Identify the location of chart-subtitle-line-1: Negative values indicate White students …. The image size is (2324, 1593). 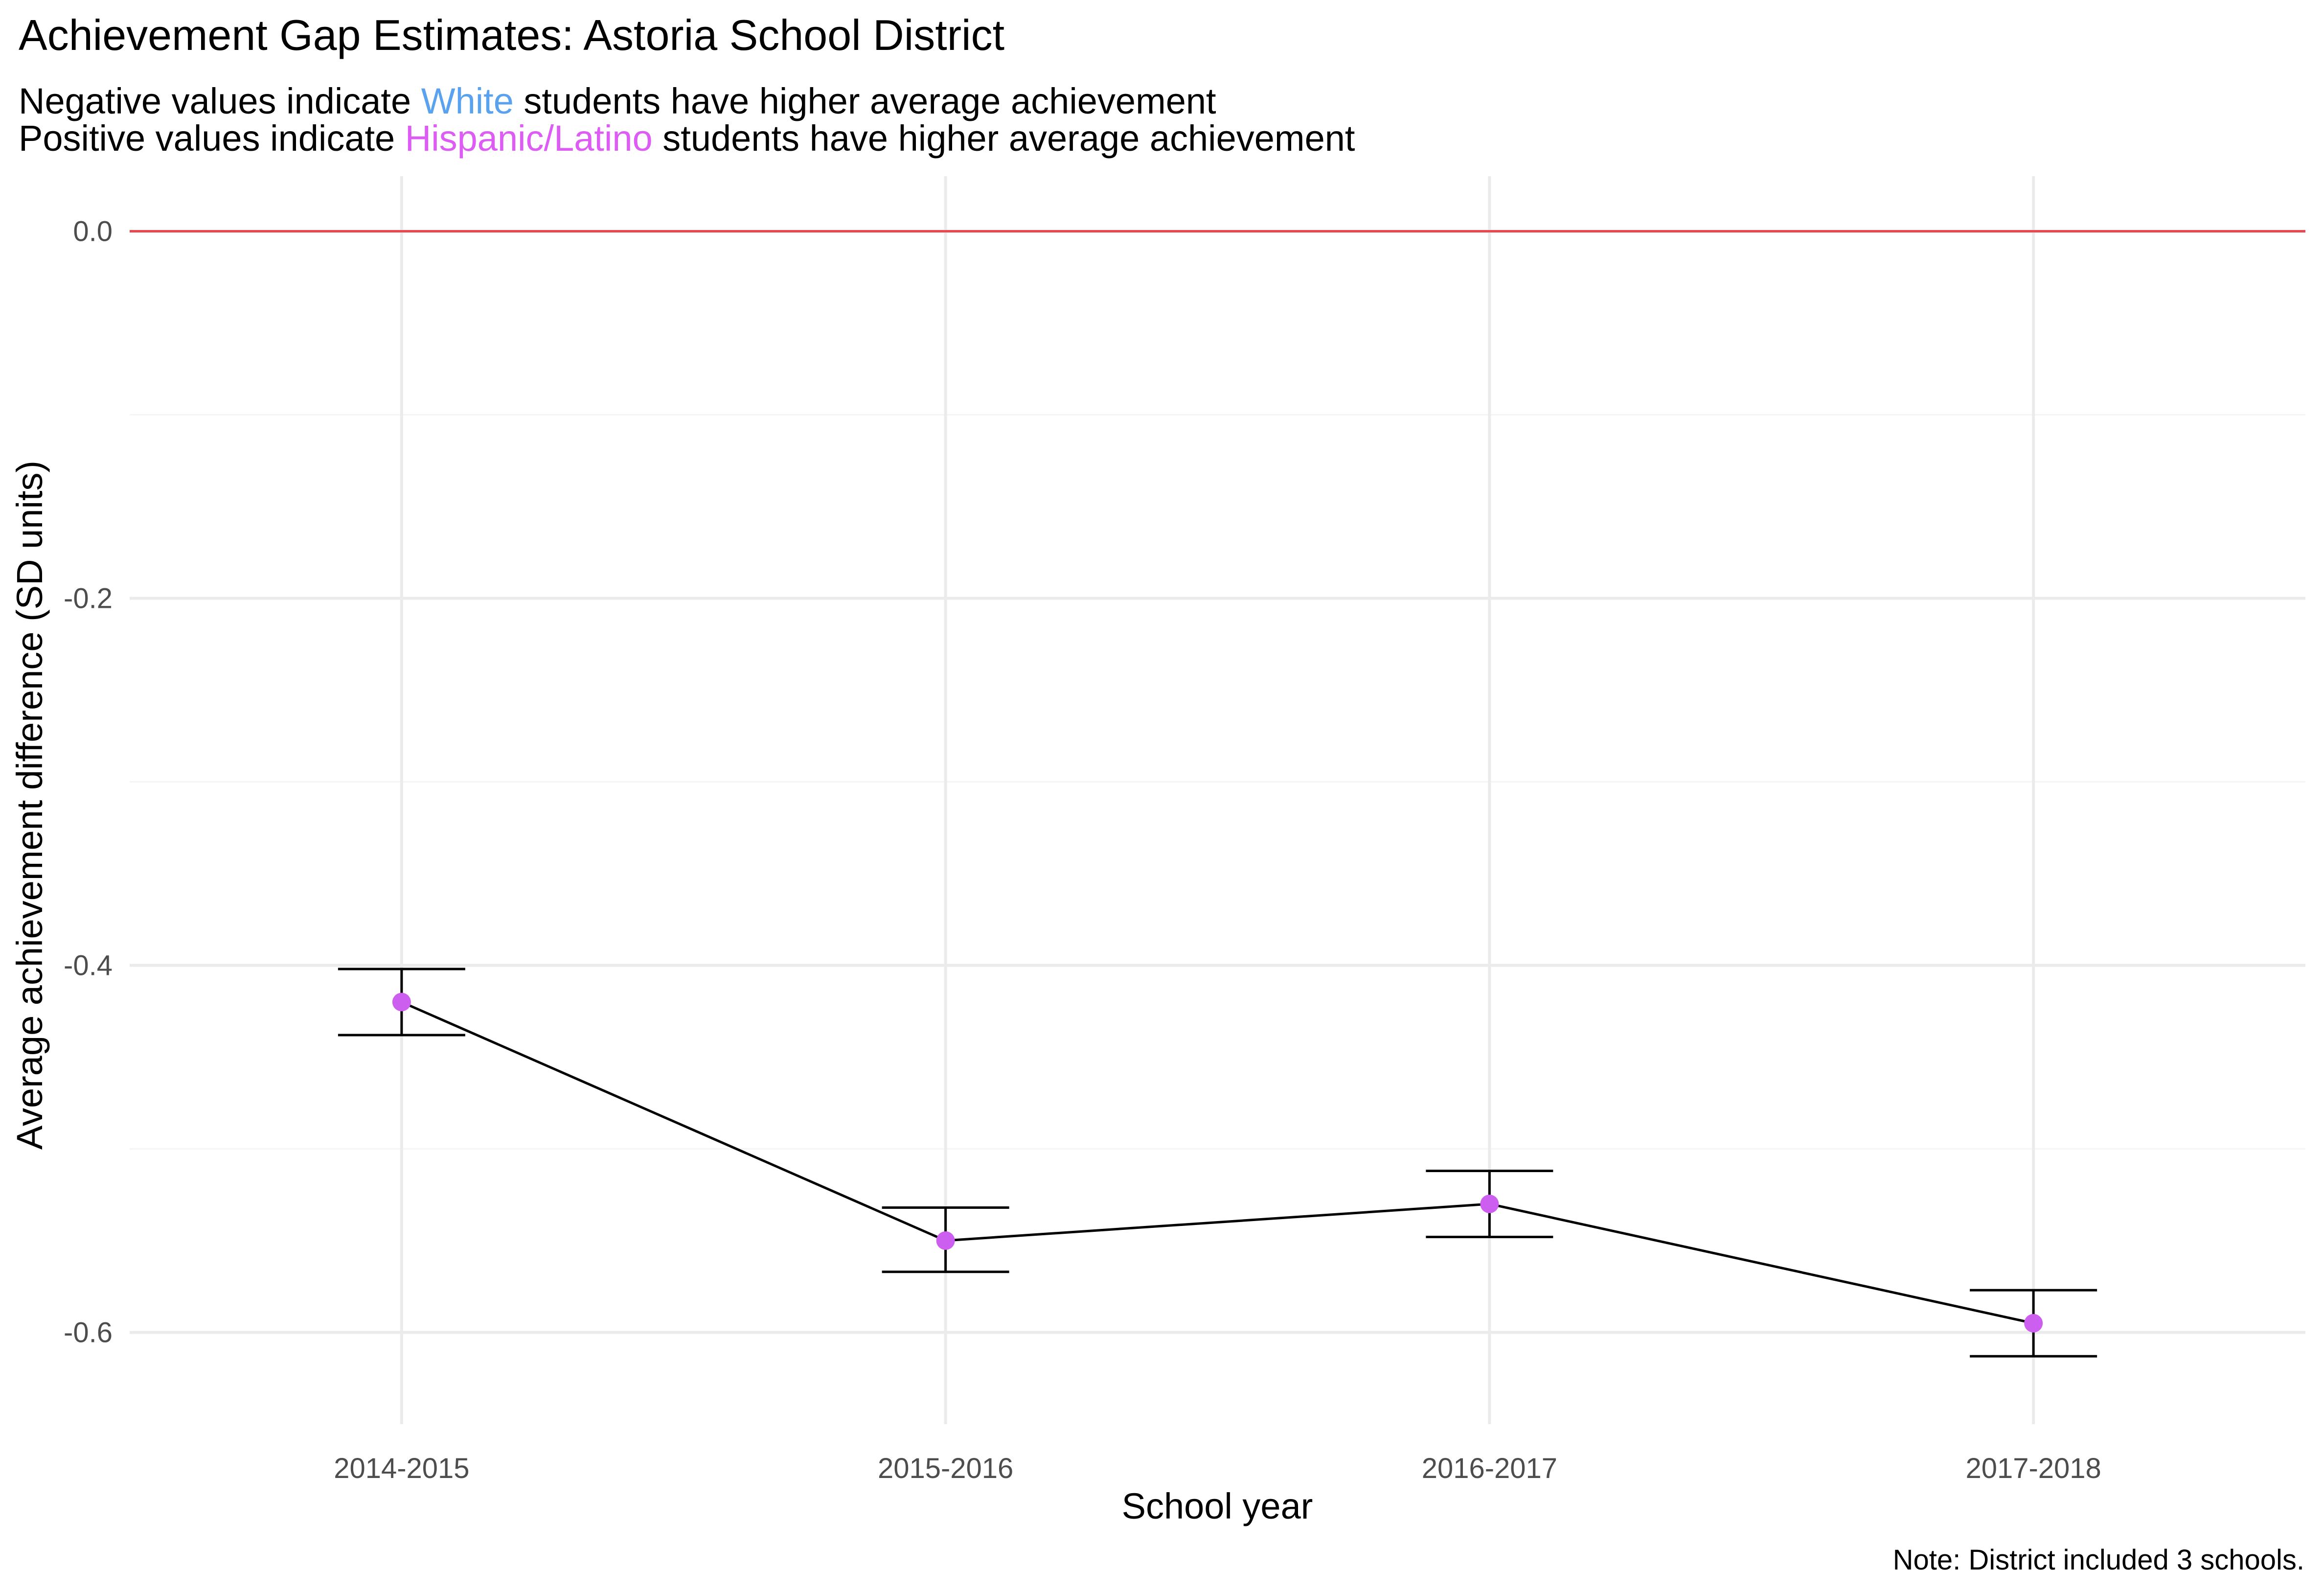
(618, 101).